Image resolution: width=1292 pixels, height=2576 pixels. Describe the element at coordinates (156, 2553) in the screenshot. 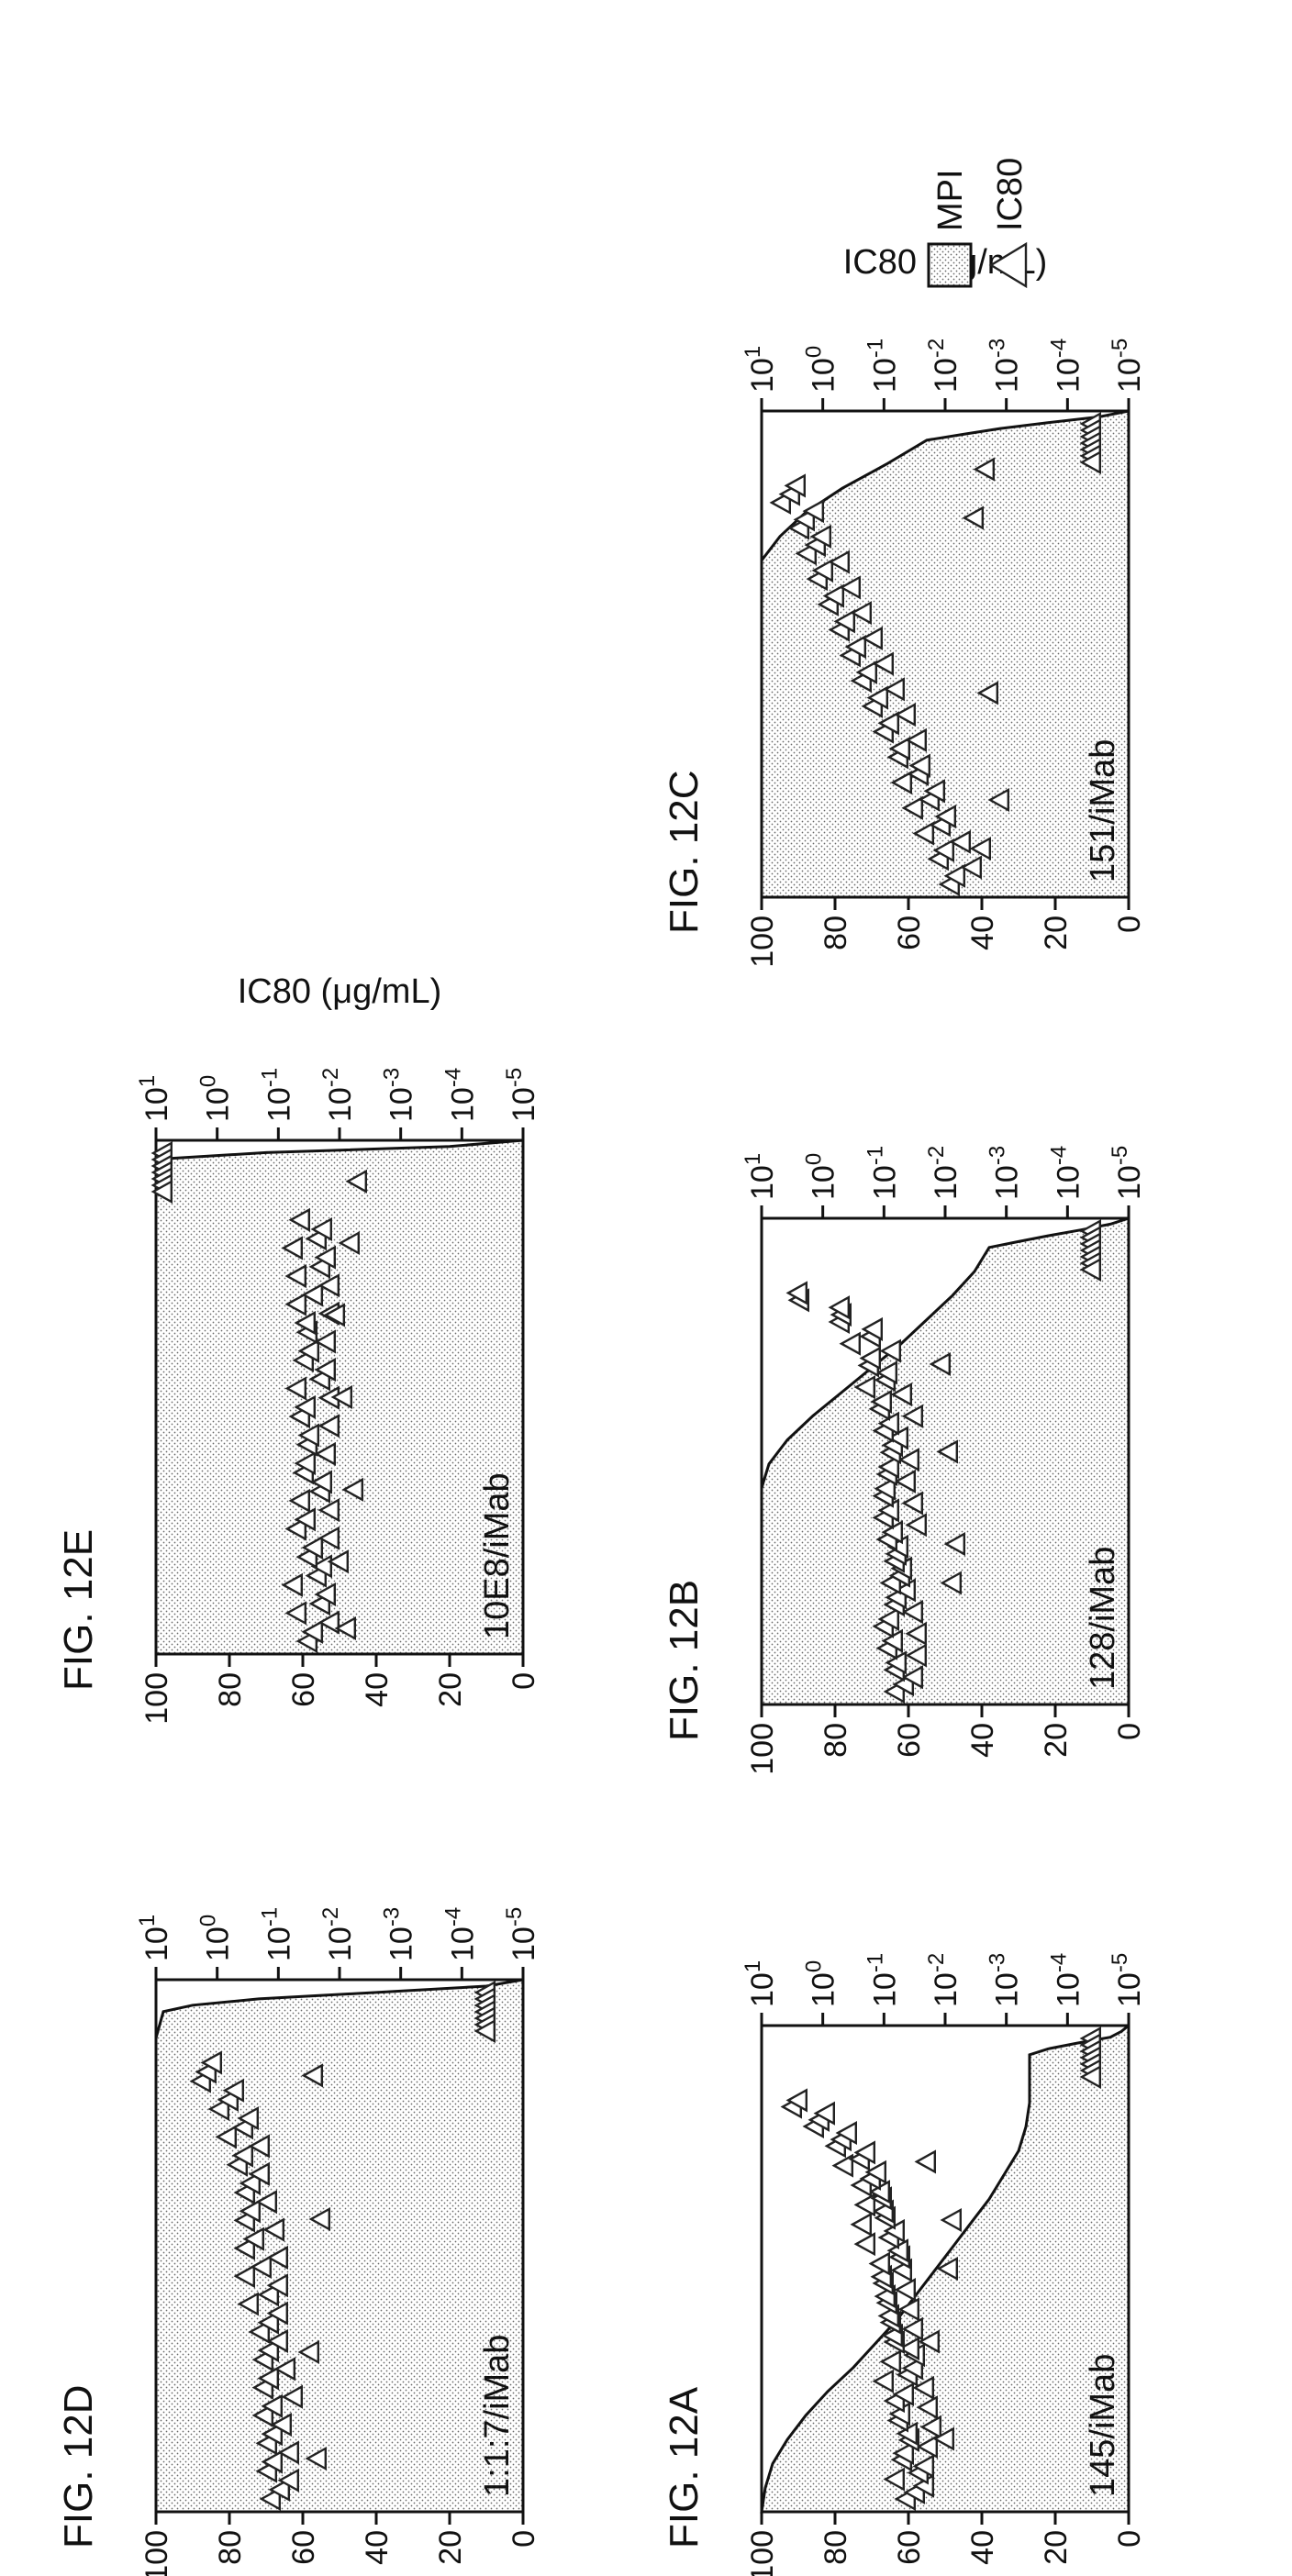

I see `left-tick-label: 100` at that location.